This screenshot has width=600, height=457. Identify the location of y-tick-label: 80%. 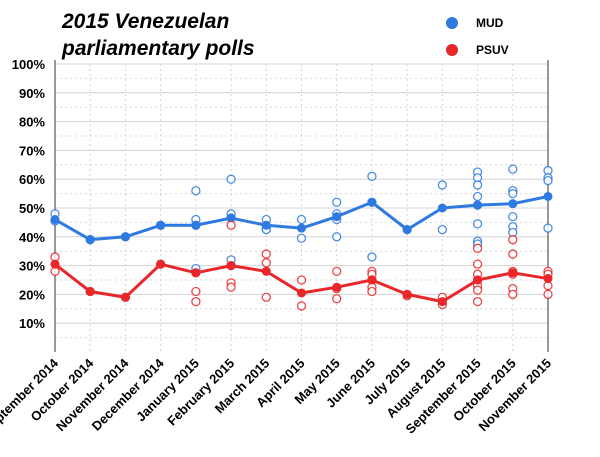
(32, 122).